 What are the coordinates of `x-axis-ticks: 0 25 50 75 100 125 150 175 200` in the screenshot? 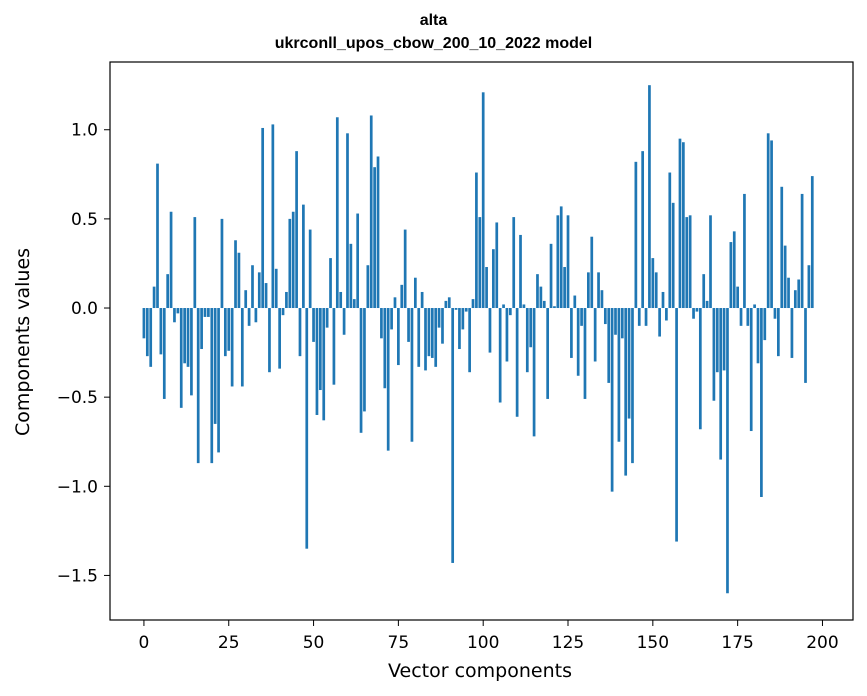 It's located at (489, 636).